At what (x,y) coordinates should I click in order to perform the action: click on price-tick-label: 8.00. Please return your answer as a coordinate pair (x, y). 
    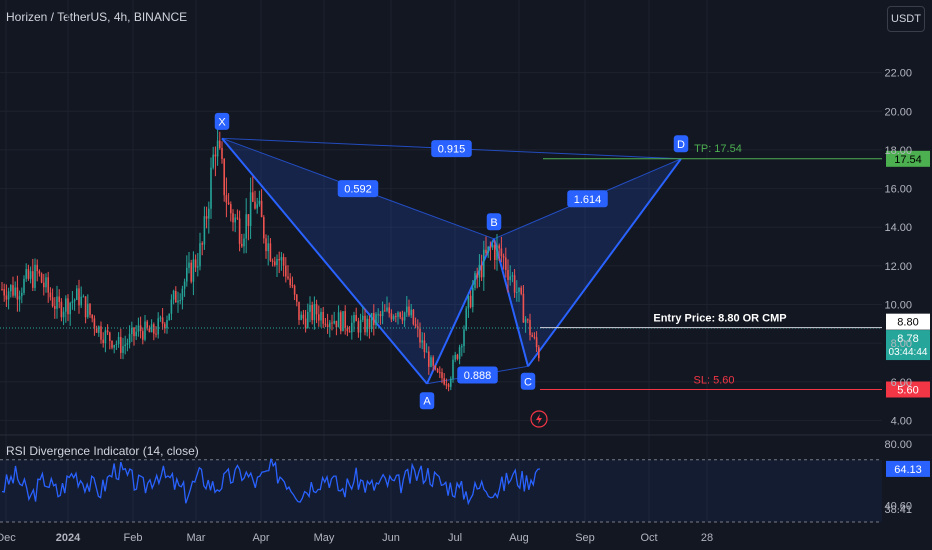
    Looking at the image, I should click on (901, 344).